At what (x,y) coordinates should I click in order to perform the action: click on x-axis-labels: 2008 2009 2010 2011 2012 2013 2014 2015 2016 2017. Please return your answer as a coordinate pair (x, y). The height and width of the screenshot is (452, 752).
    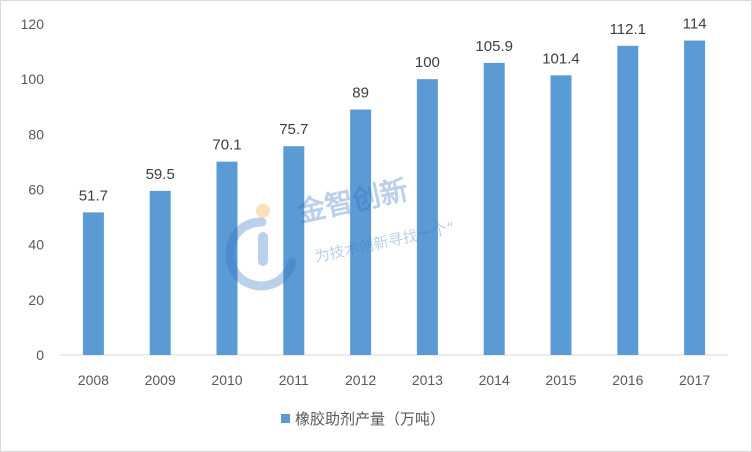
    Looking at the image, I should click on (394, 380).